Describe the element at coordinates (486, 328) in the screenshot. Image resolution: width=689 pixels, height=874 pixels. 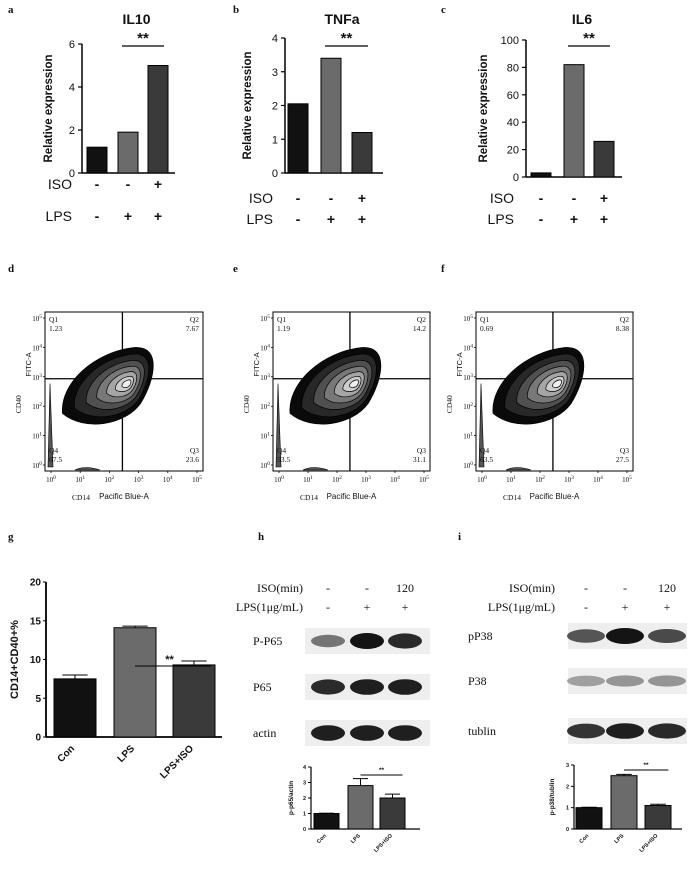
I see `quadrant-value: 0.69` at that location.